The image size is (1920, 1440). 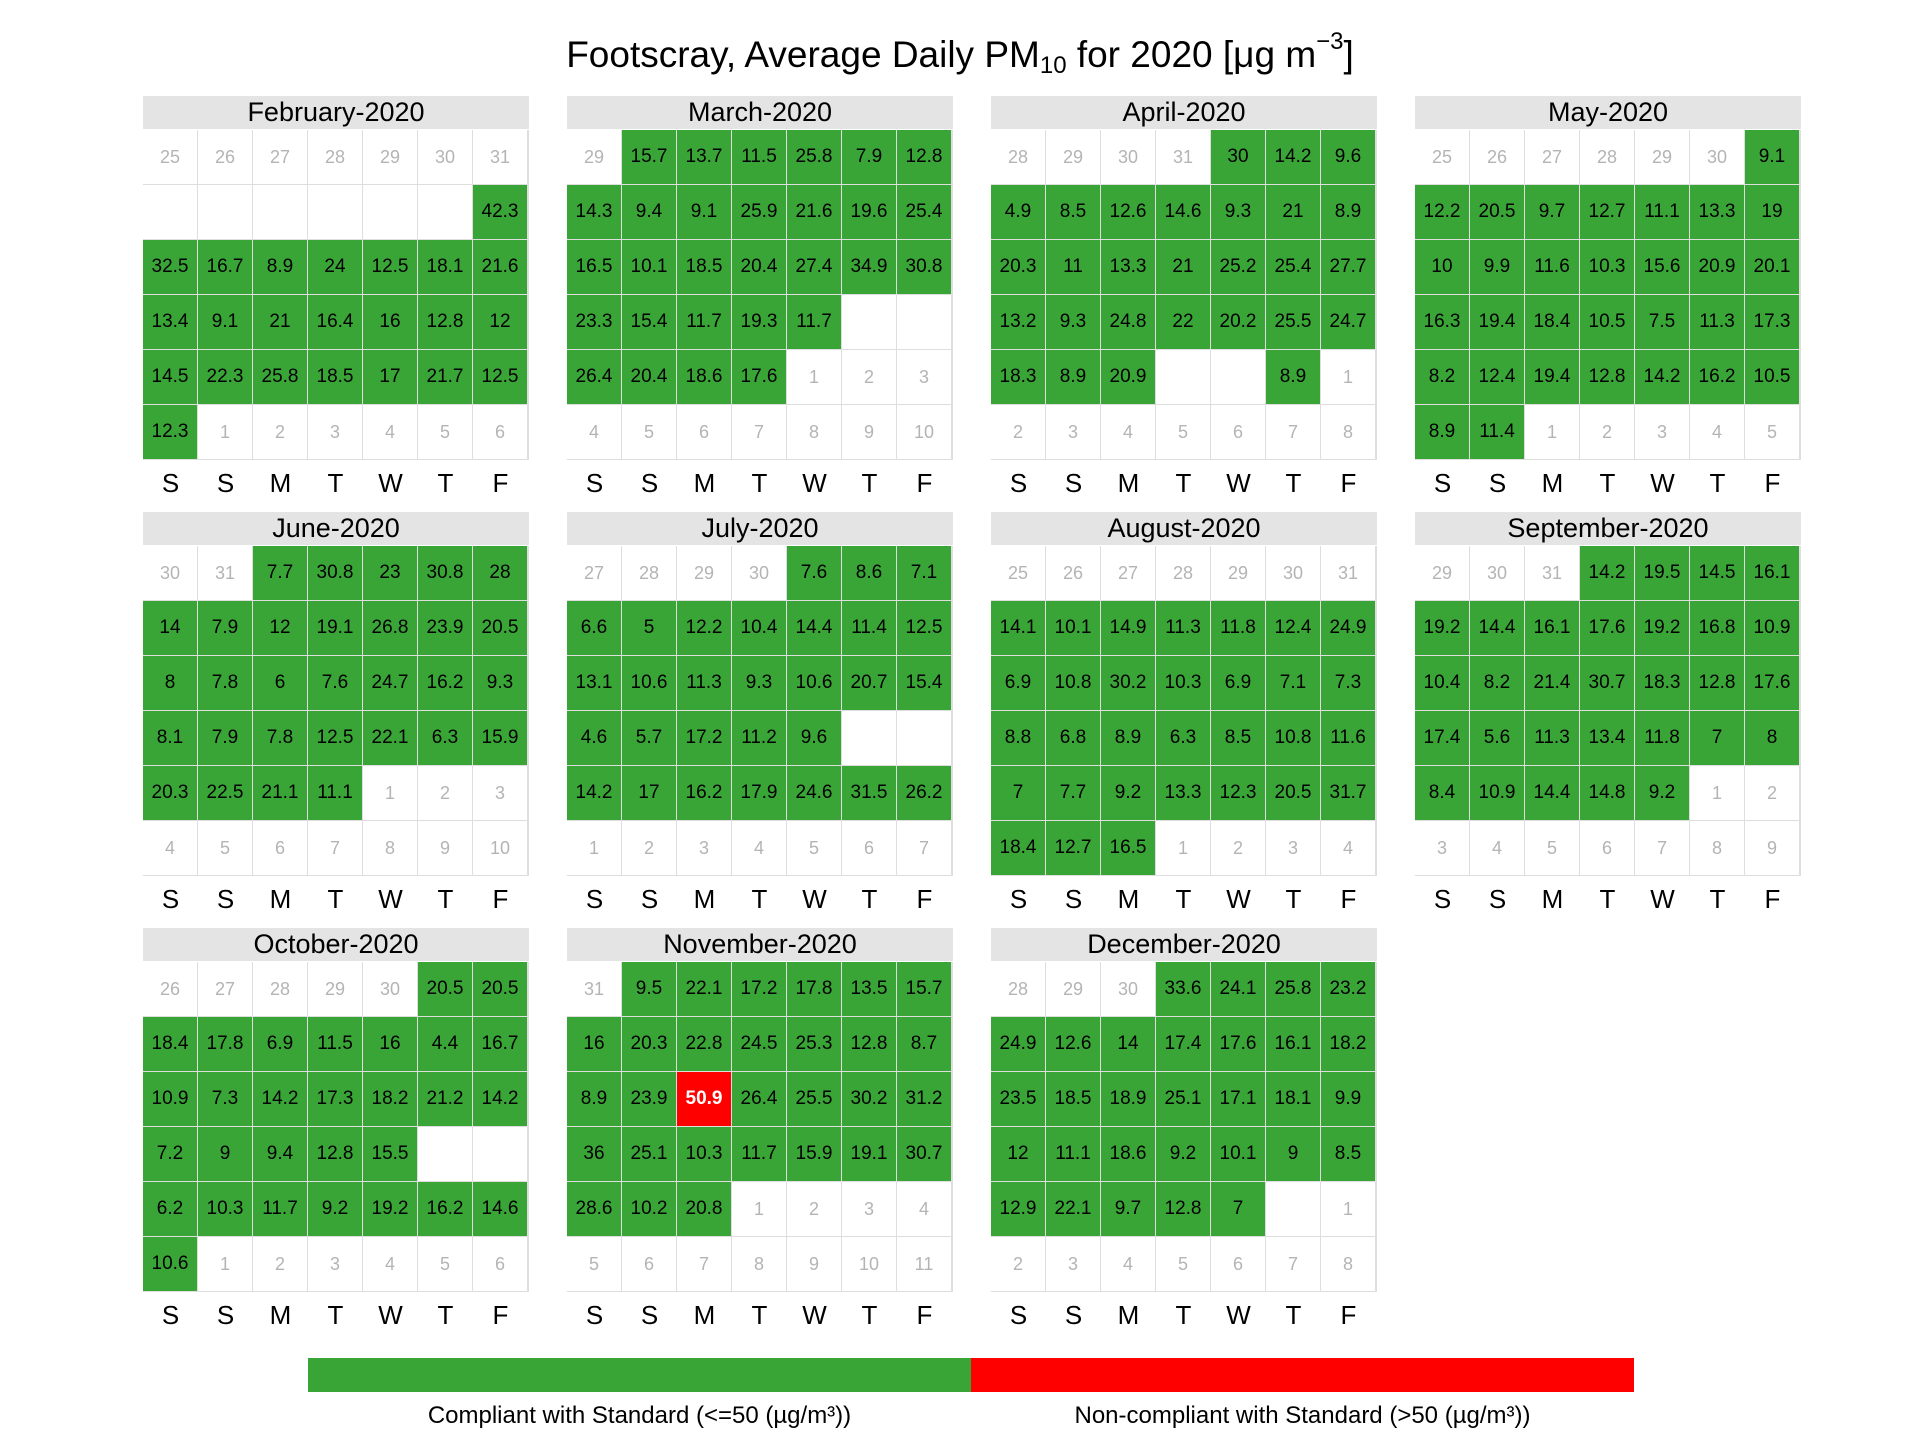 I want to click on day-cell-compliant: 25.4, so click(x=924, y=212).